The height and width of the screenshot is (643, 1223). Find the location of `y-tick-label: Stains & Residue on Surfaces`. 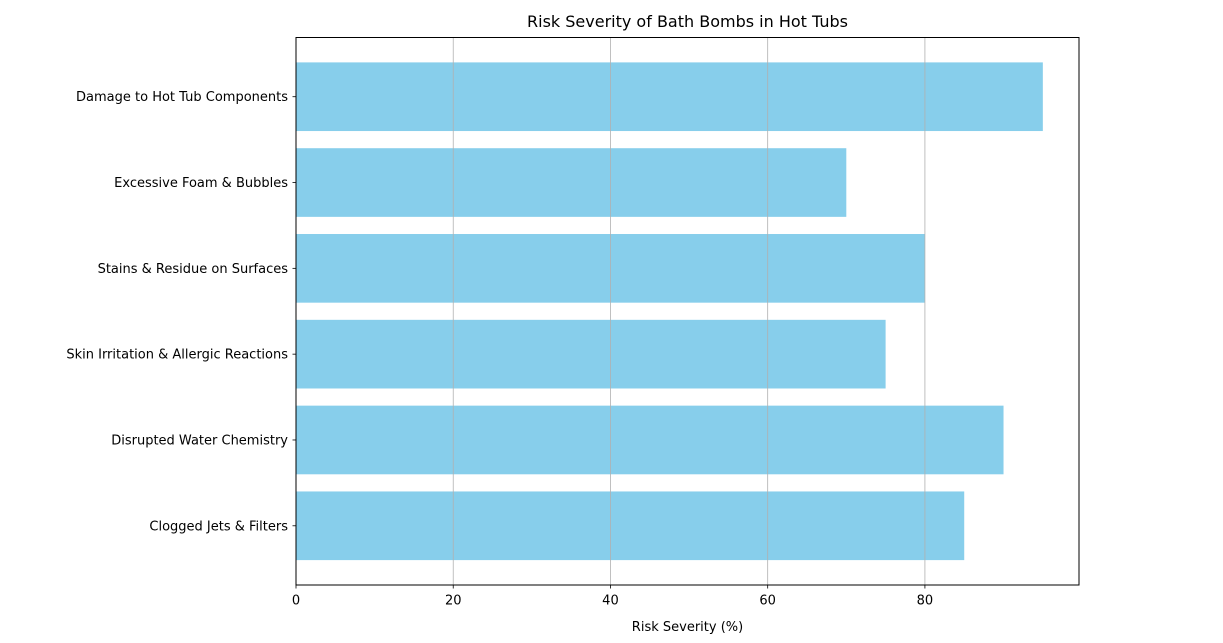

y-tick-label: Stains & Residue on Surfaces is located at coordinates (193, 269).